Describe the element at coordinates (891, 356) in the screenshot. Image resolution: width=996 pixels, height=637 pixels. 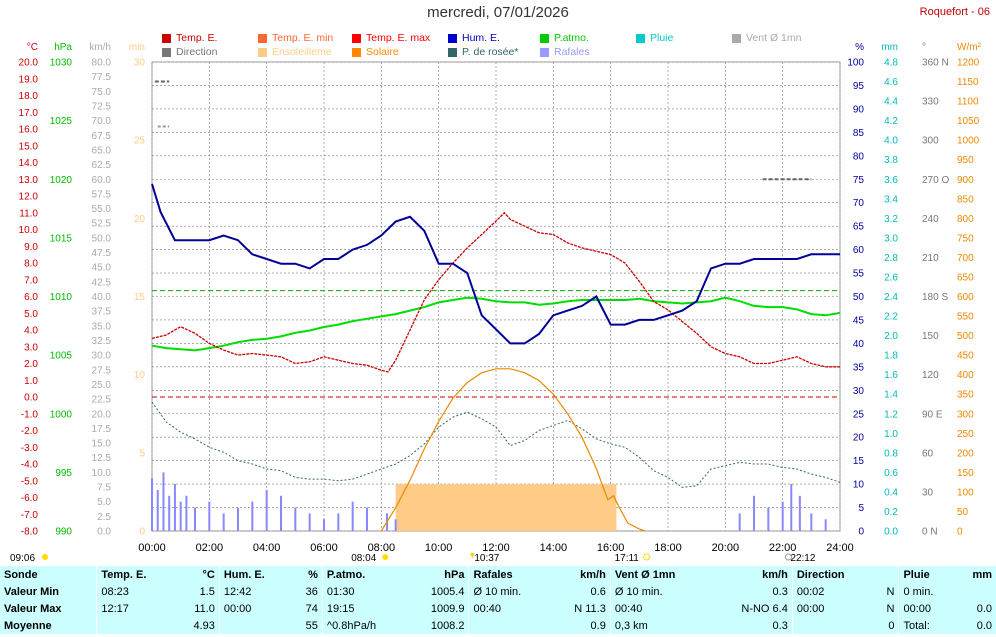
I see `rain-axis-tick: 1.8` at that location.